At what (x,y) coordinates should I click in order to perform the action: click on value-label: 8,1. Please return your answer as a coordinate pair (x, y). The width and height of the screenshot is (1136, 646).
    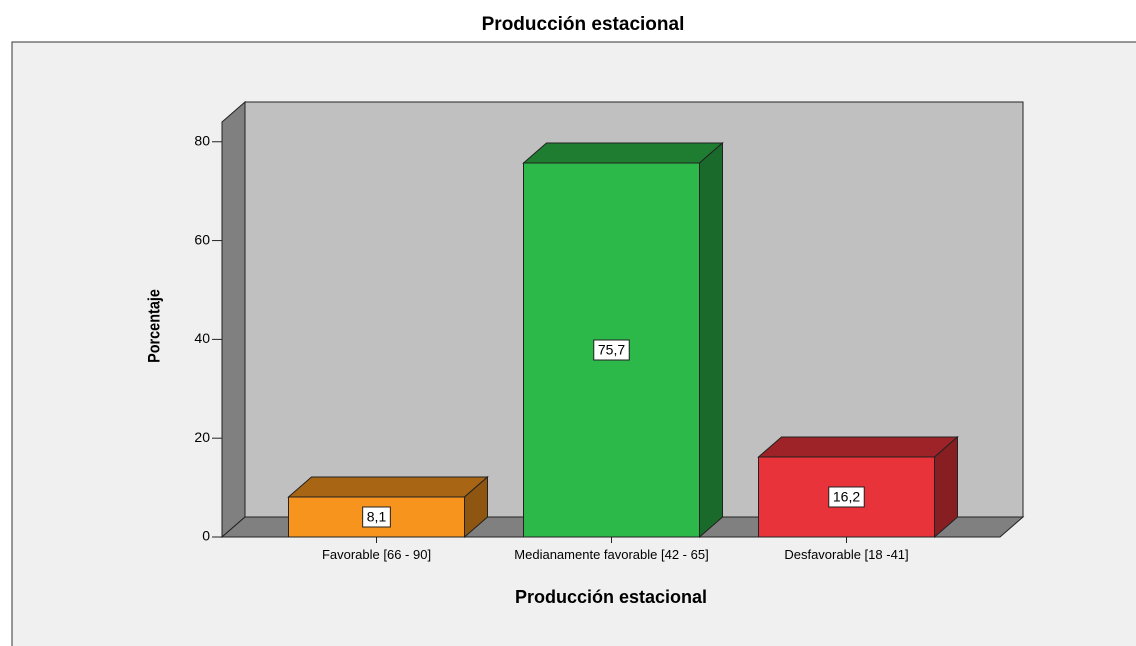
    Looking at the image, I should click on (377, 517).